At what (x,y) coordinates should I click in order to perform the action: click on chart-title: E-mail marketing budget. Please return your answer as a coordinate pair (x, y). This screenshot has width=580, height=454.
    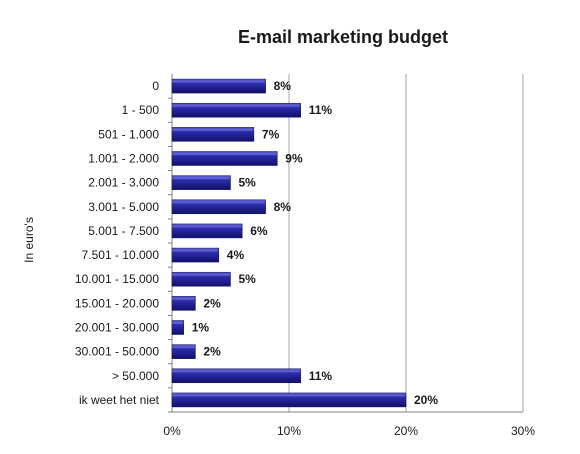
    Looking at the image, I should click on (343, 37).